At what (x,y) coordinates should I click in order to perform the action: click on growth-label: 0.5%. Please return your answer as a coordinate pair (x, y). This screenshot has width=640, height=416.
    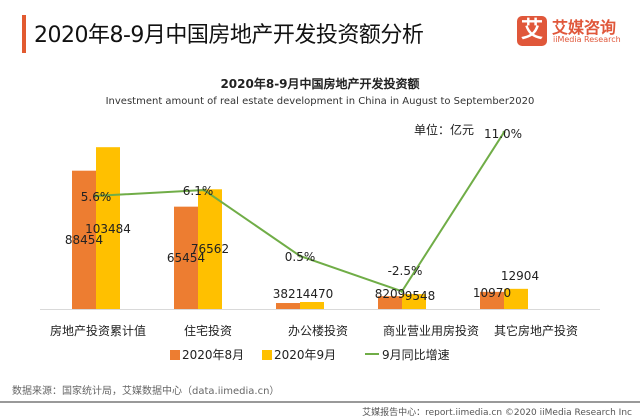
    Looking at the image, I should click on (300, 257).